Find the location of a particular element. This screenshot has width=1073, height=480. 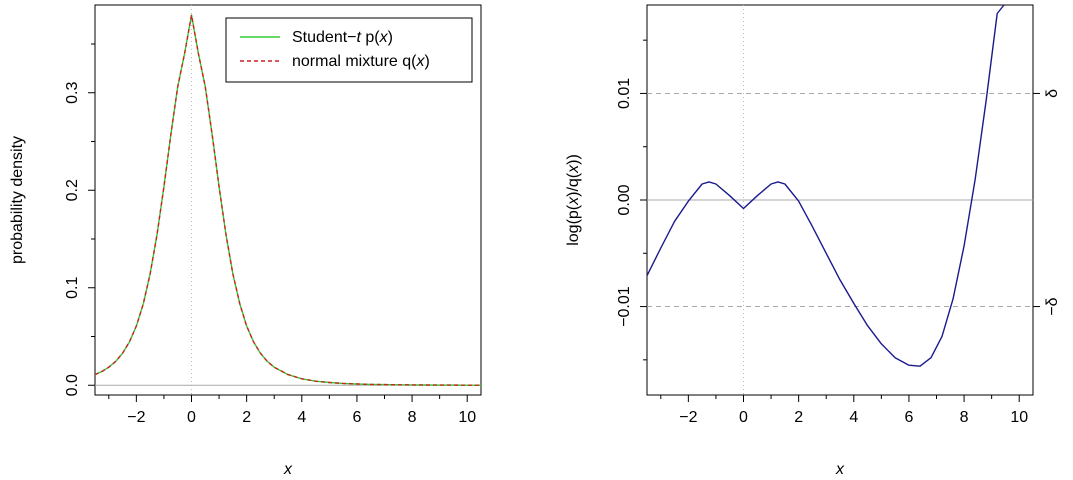

right-x-axis-label: x is located at coordinates (840, 469).